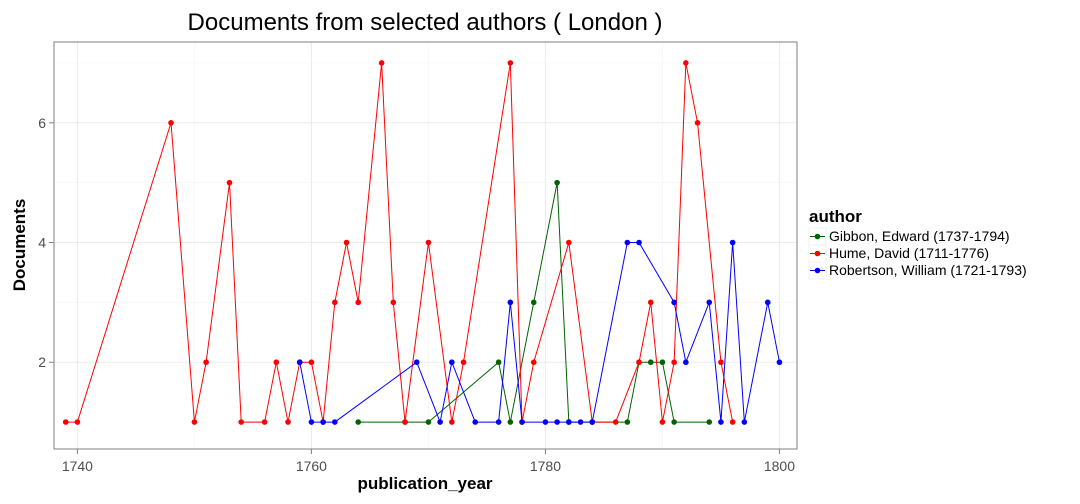 This screenshot has height=504, width=1080. What do you see at coordinates (928, 270) in the screenshot?
I see `legend-label: Robertson, William (1721-1793)` at bounding box center [928, 270].